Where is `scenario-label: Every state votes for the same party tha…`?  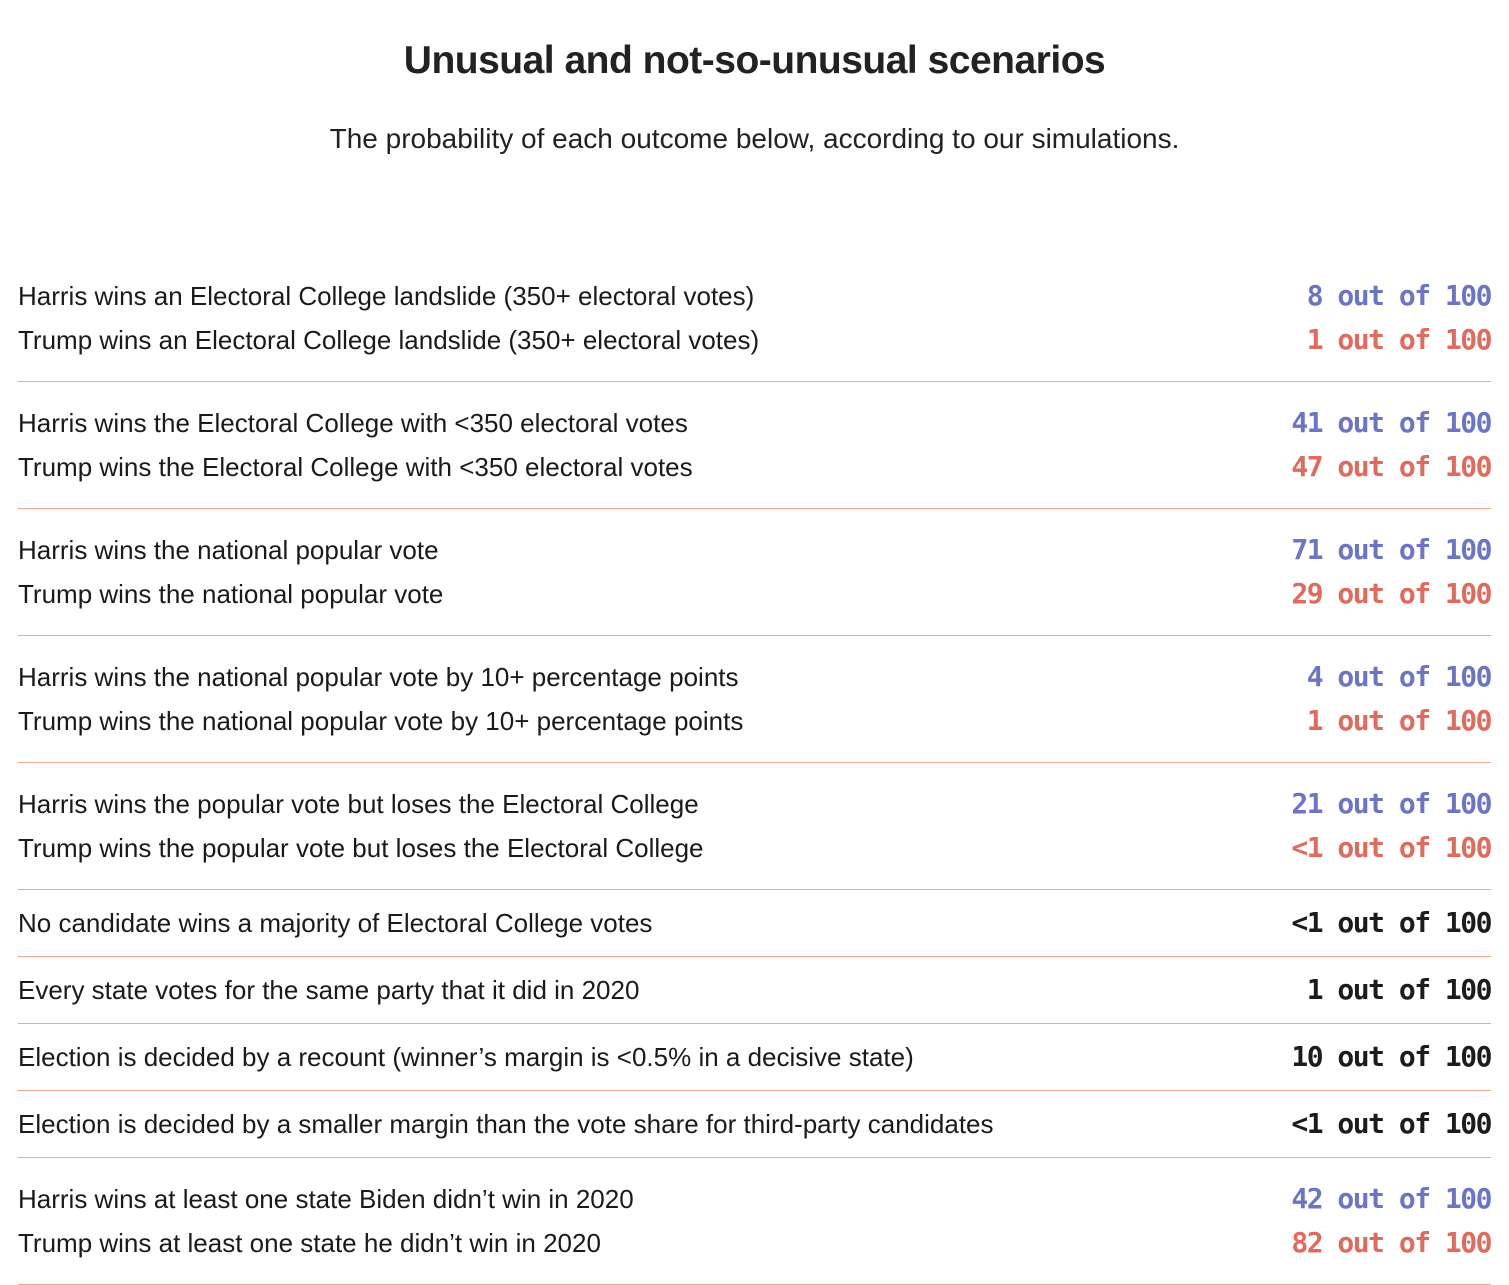 scenario-label: Every state votes for the same party tha… is located at coordinates (329, 989).